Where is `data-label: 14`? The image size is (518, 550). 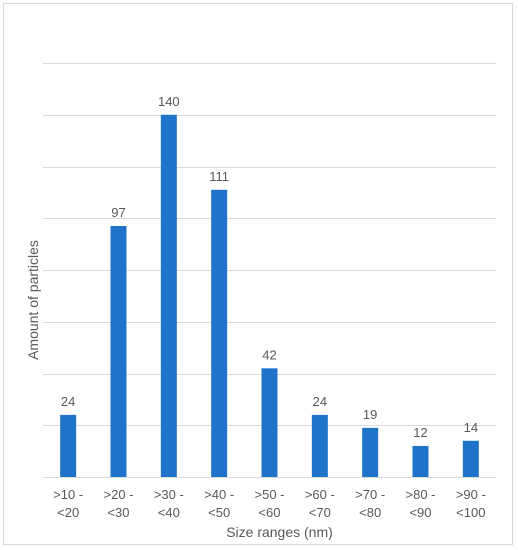
data-label: 14 is located at coordinates (471, 427).